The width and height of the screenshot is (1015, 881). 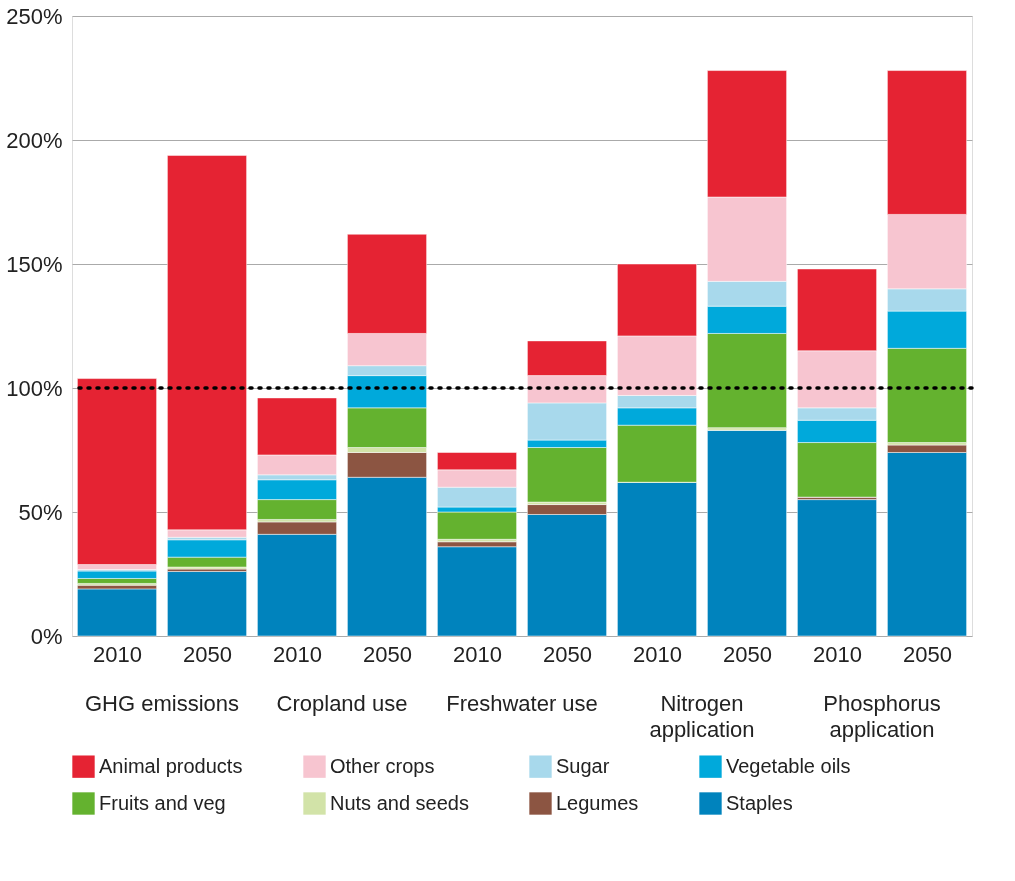 What do you see at coordinates (34, 16) in the screenshot?
I see `y-tick-label: 250%` at bounding box center [34, 16].